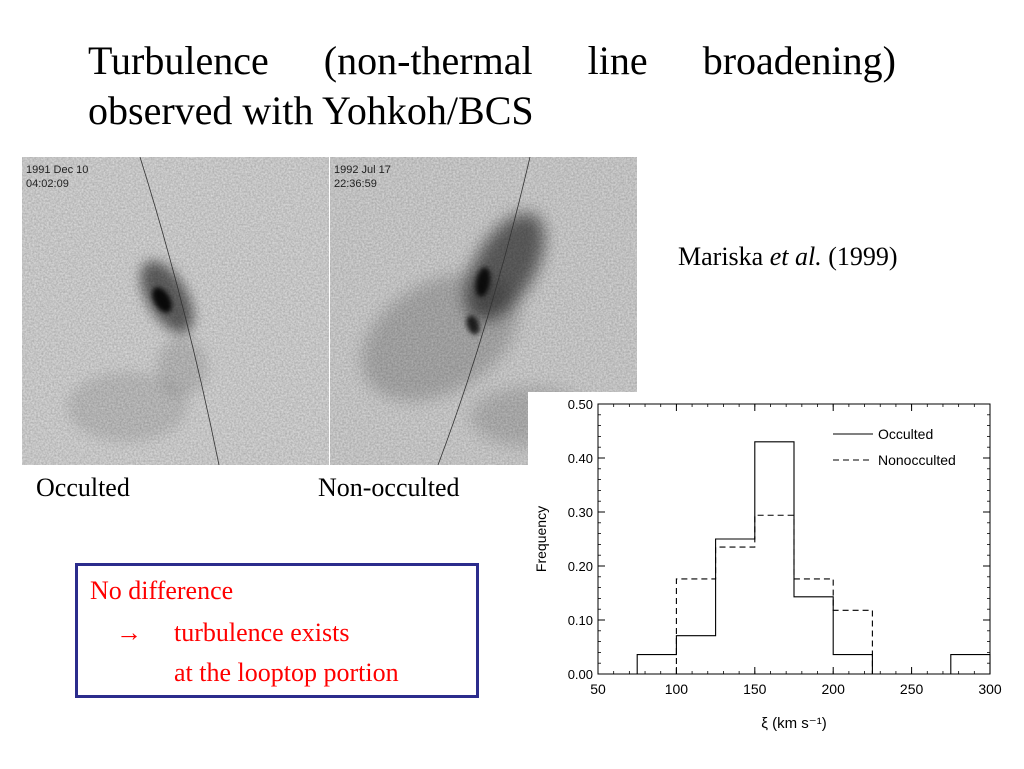 Image resolution: width=1024 pixels, height=769 pixels. What do you see at coordinates (162, 590) in the screenshot?
I see `conclusion-line-1: No difference` at bounding box center [162, 590].